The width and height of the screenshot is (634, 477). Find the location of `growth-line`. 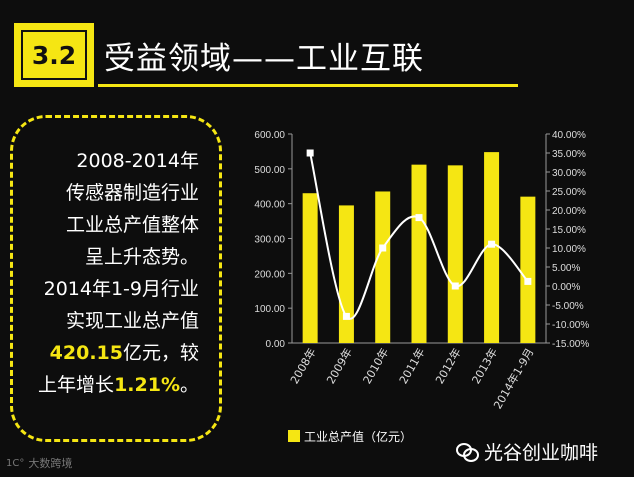

growth-line is located at coordinates (419, 236).